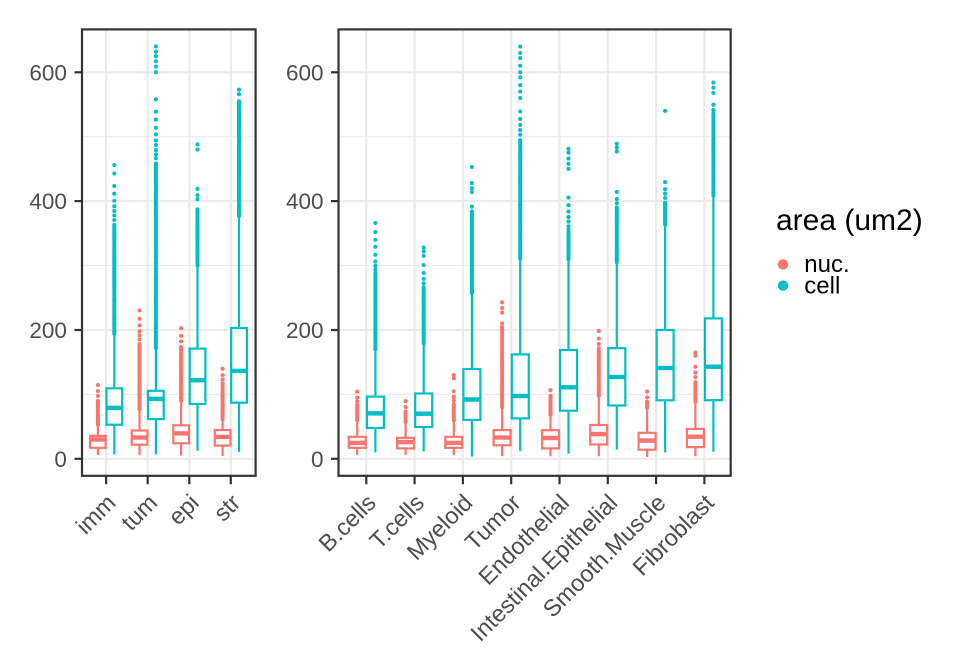 The image size is (960, 672). Describe the element at coordinates (849, 220) in the screenshot. I see `svg-text: area (um2)` at that location.